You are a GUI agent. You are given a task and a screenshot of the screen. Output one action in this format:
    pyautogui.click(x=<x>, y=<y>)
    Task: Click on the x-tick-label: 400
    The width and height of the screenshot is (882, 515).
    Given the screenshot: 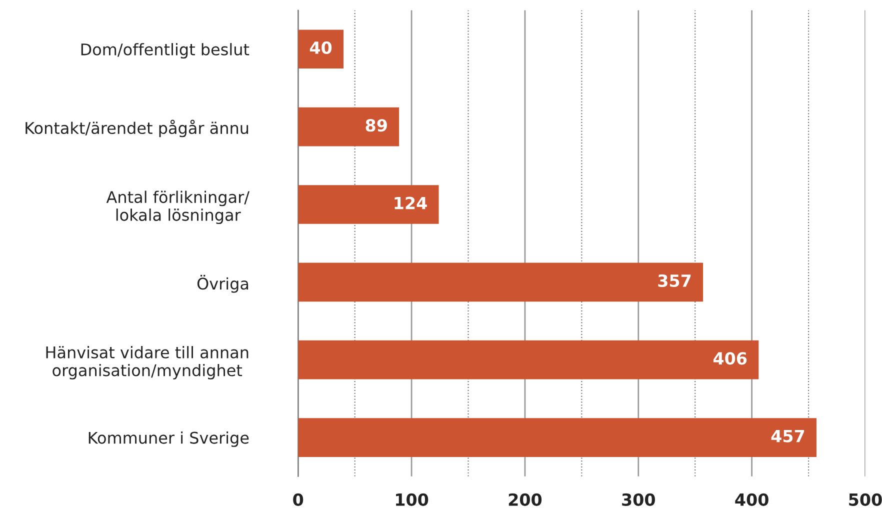 What is the action you would take?
    pyautogui.click(x=751, y=499)
    